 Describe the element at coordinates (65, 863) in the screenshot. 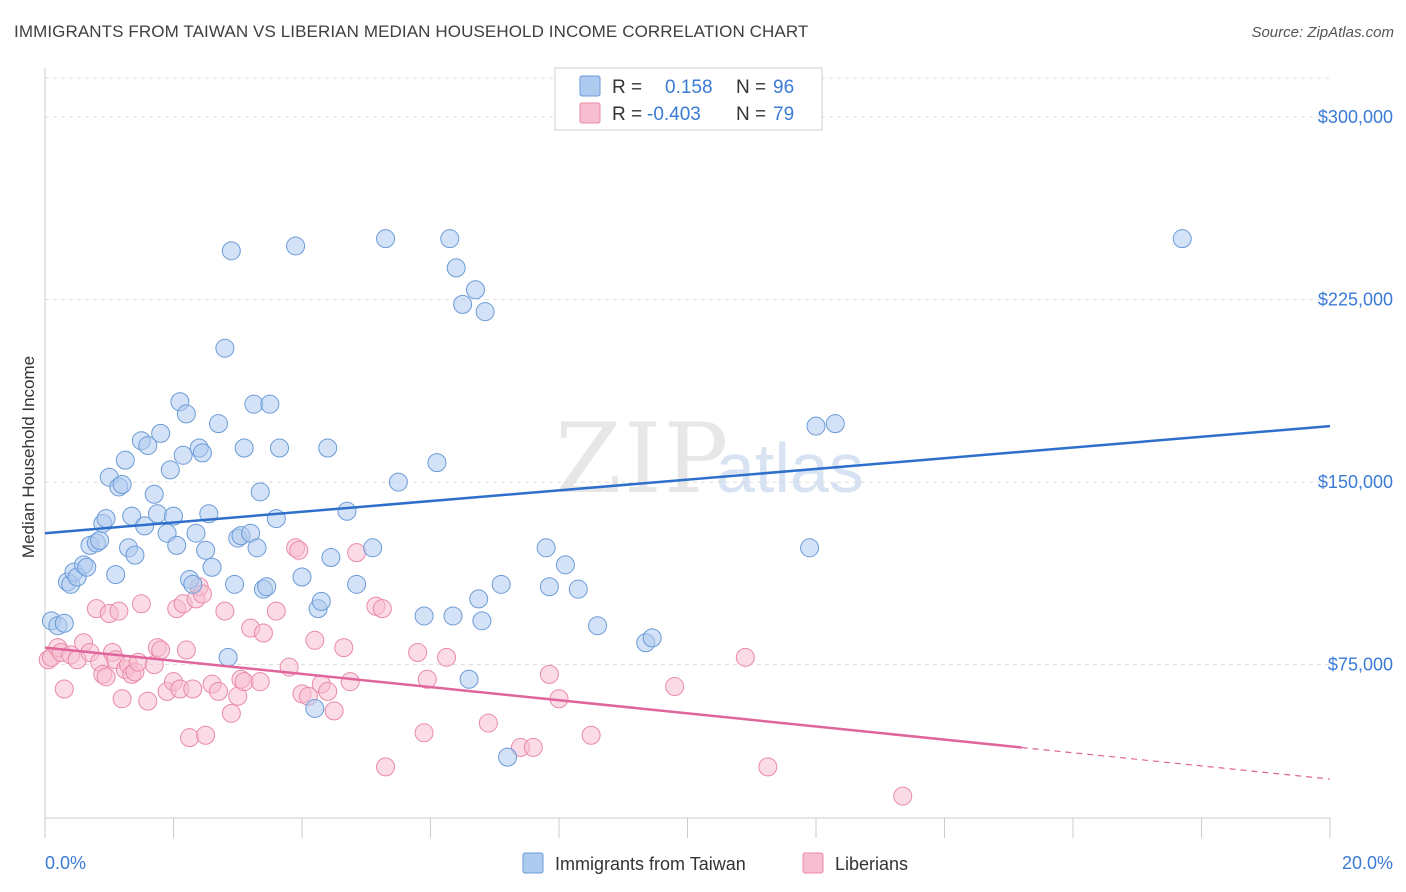

I see `x-tick-label-min: 0.0%` at that location.